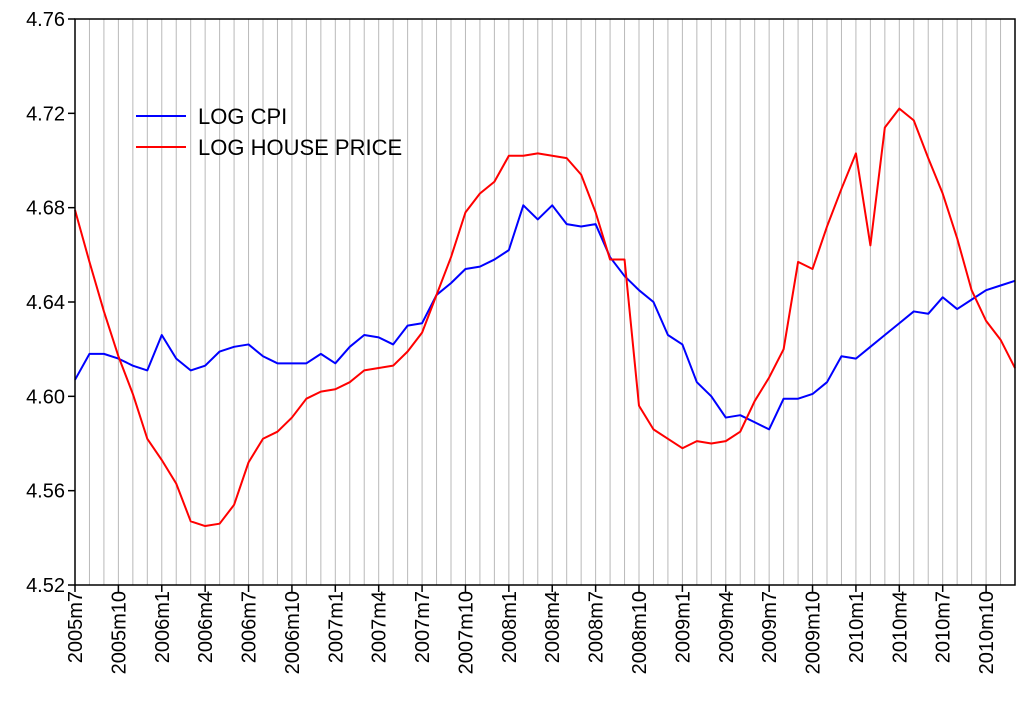 The width and height of the screenshot is (1024, 717). Describe the element at coordinates (45, 209) in the screenshot. I see `y-tick-label: 4.68` at that location.